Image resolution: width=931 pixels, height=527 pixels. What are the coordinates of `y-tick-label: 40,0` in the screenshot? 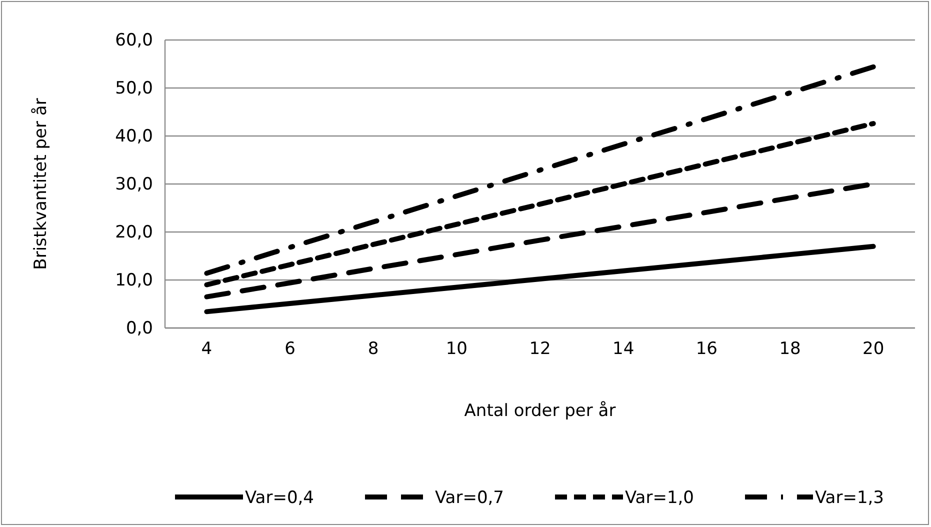 It's located at (134, 136).